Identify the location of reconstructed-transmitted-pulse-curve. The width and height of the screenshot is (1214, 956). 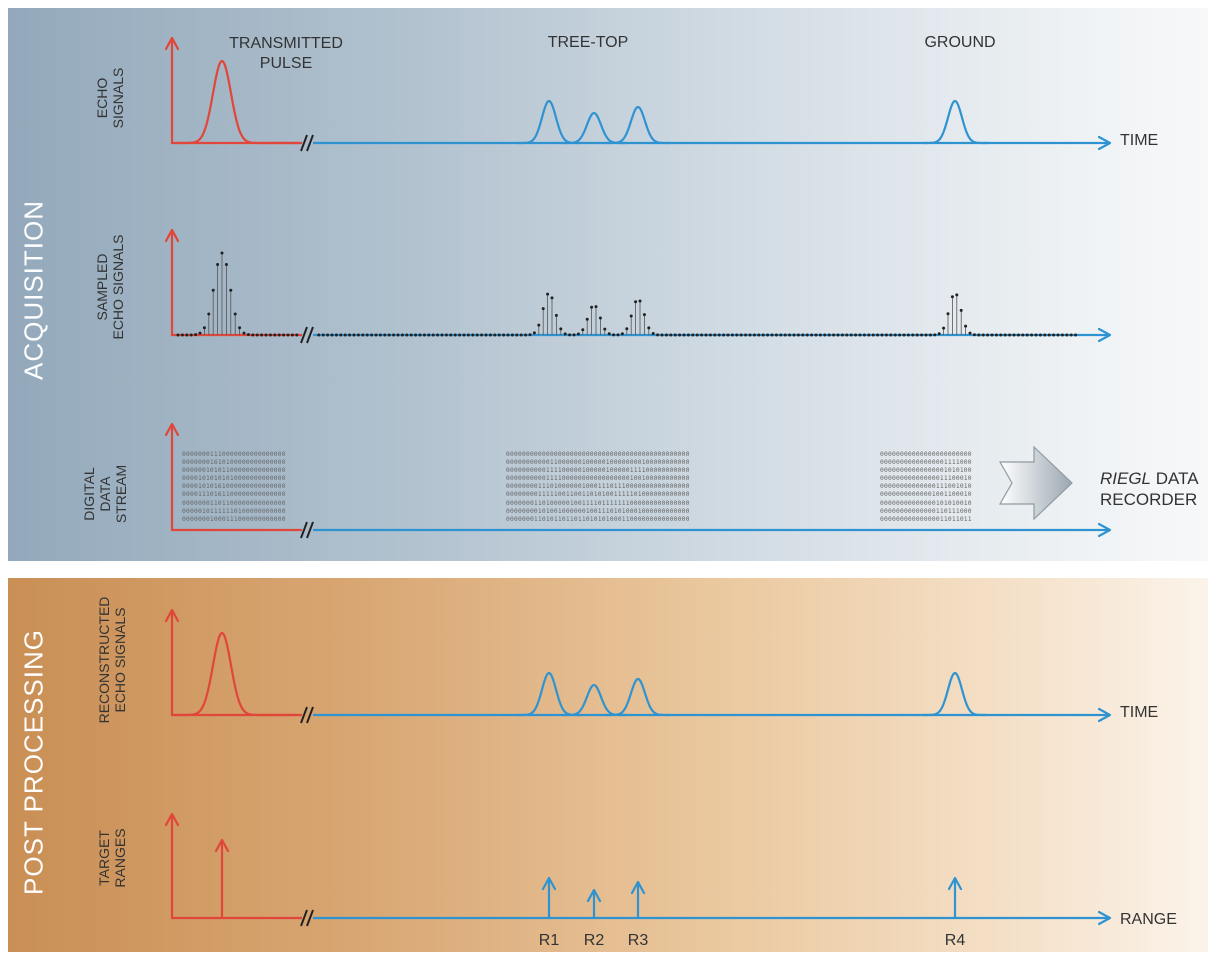
(237, 674).